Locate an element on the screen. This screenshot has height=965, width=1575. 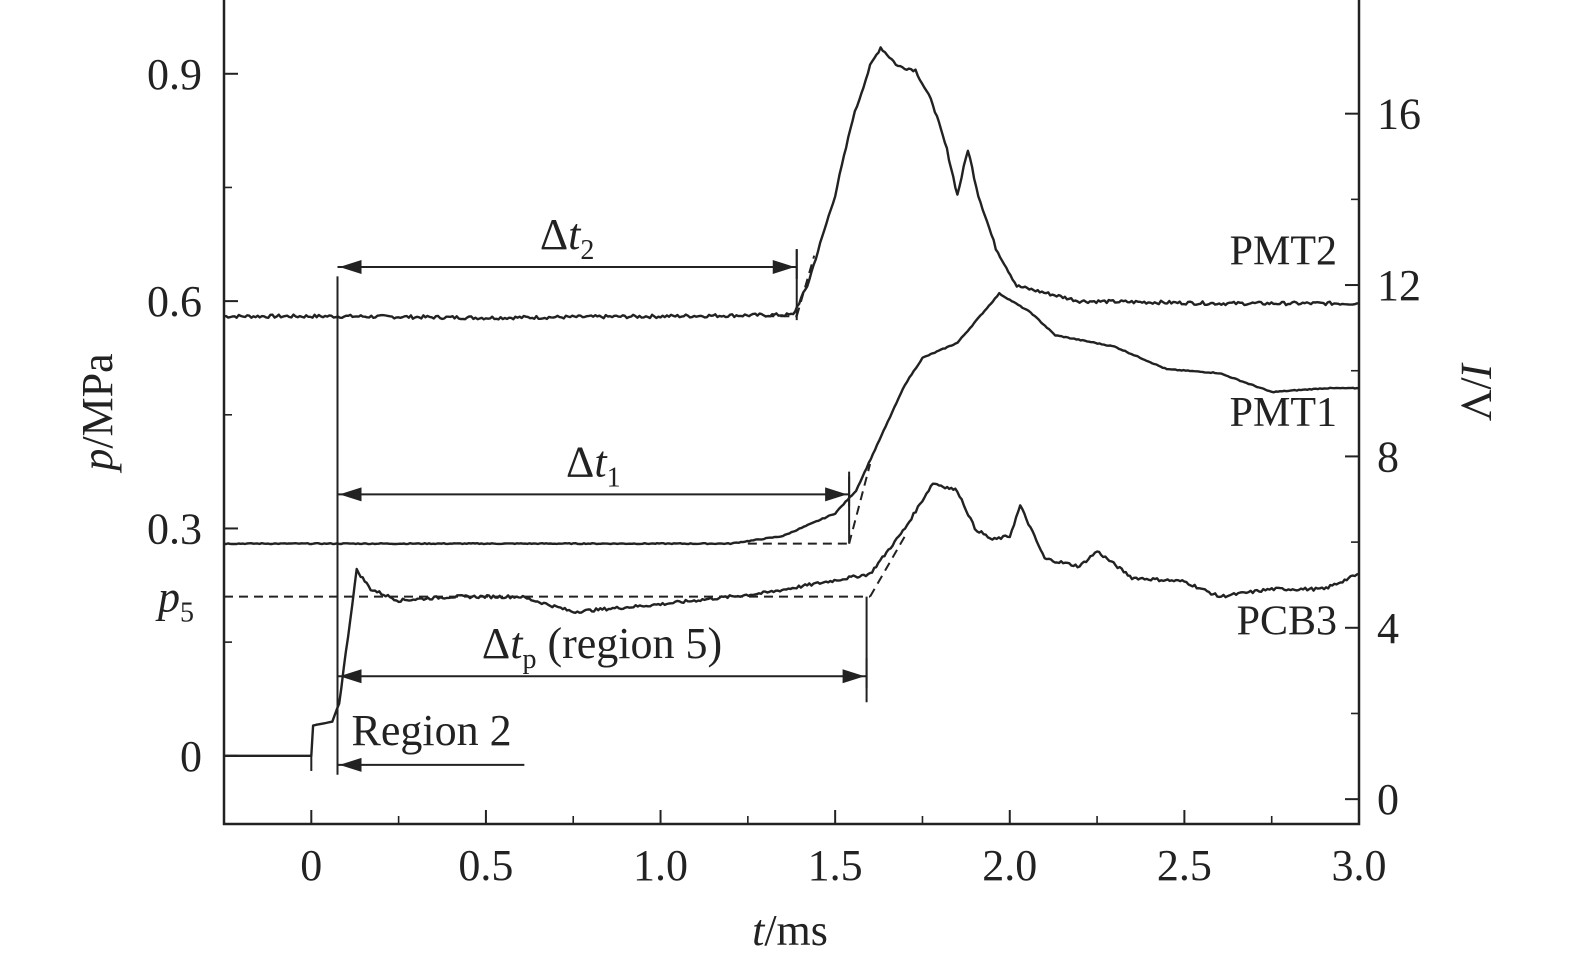
series-label-pcb3: PCB3 is located at coordinates (1287, 622).